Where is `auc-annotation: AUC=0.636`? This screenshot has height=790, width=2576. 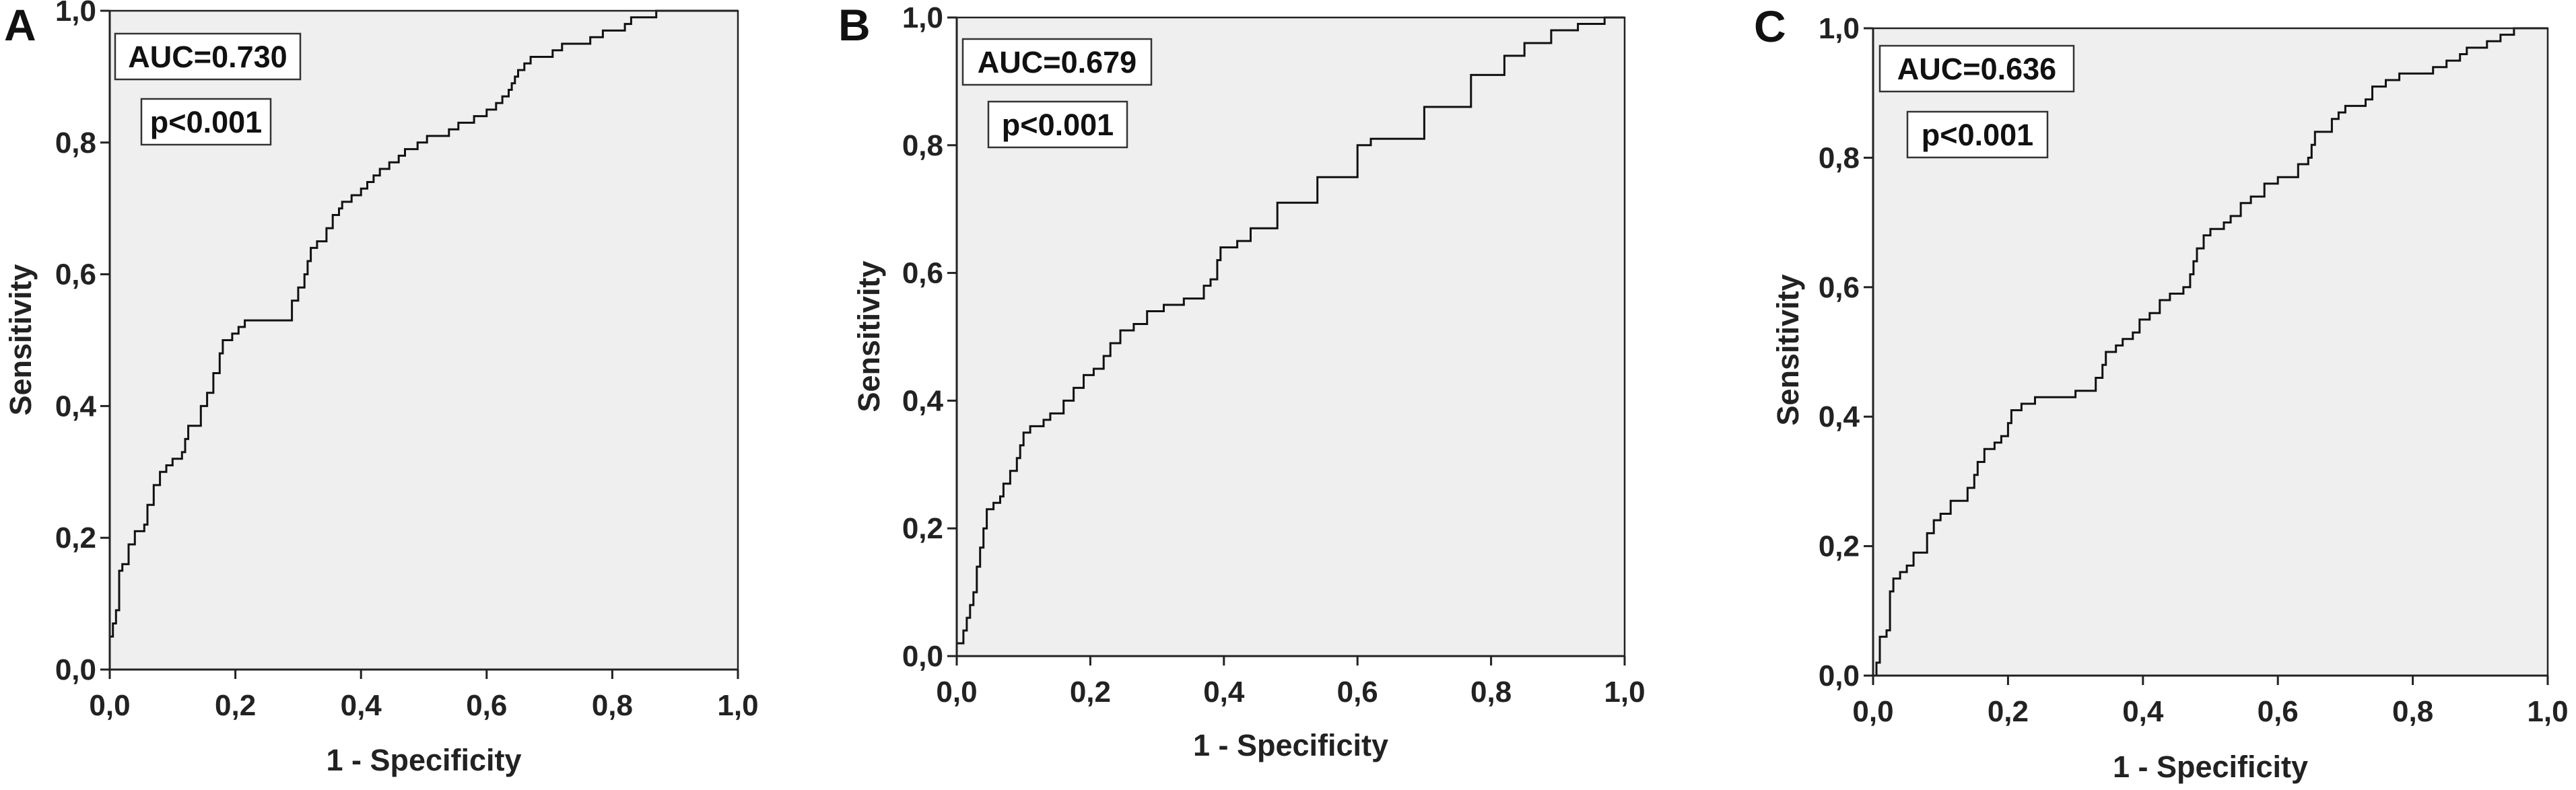
auc-annotation: AUC=0.636 is located at coordinates (1976, 68).